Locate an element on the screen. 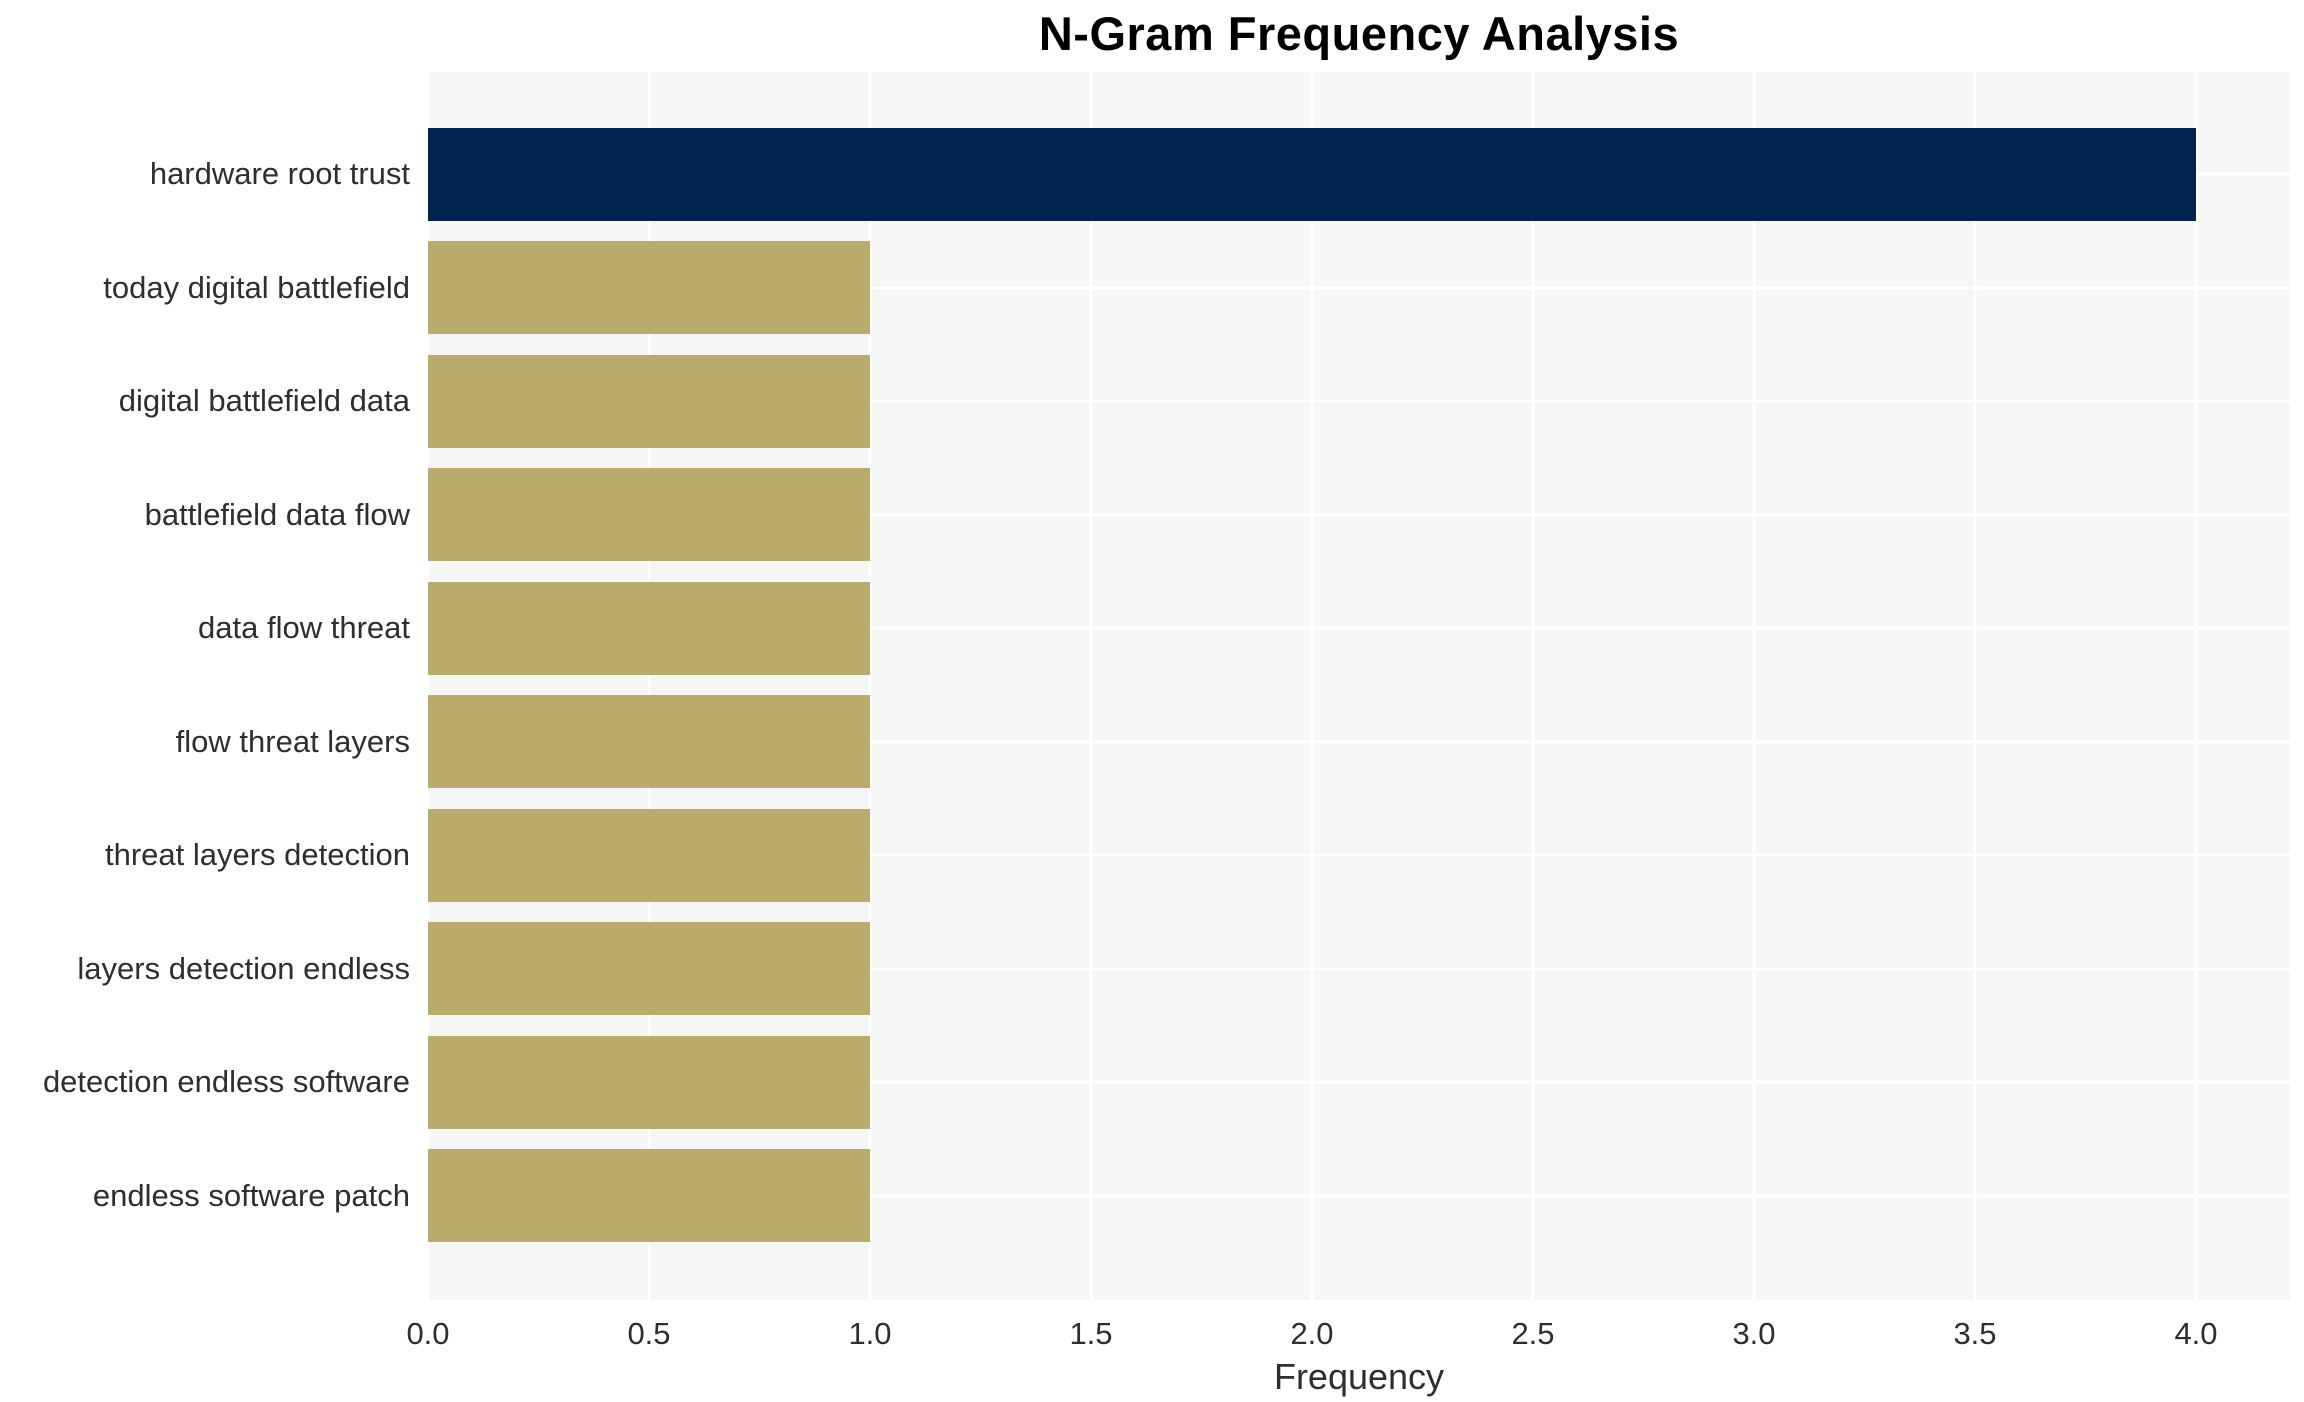 Image resolution: width=2304 pixels, height=1402 pixels. gridline-x-3.0 is located at coordinates (1754, 686).